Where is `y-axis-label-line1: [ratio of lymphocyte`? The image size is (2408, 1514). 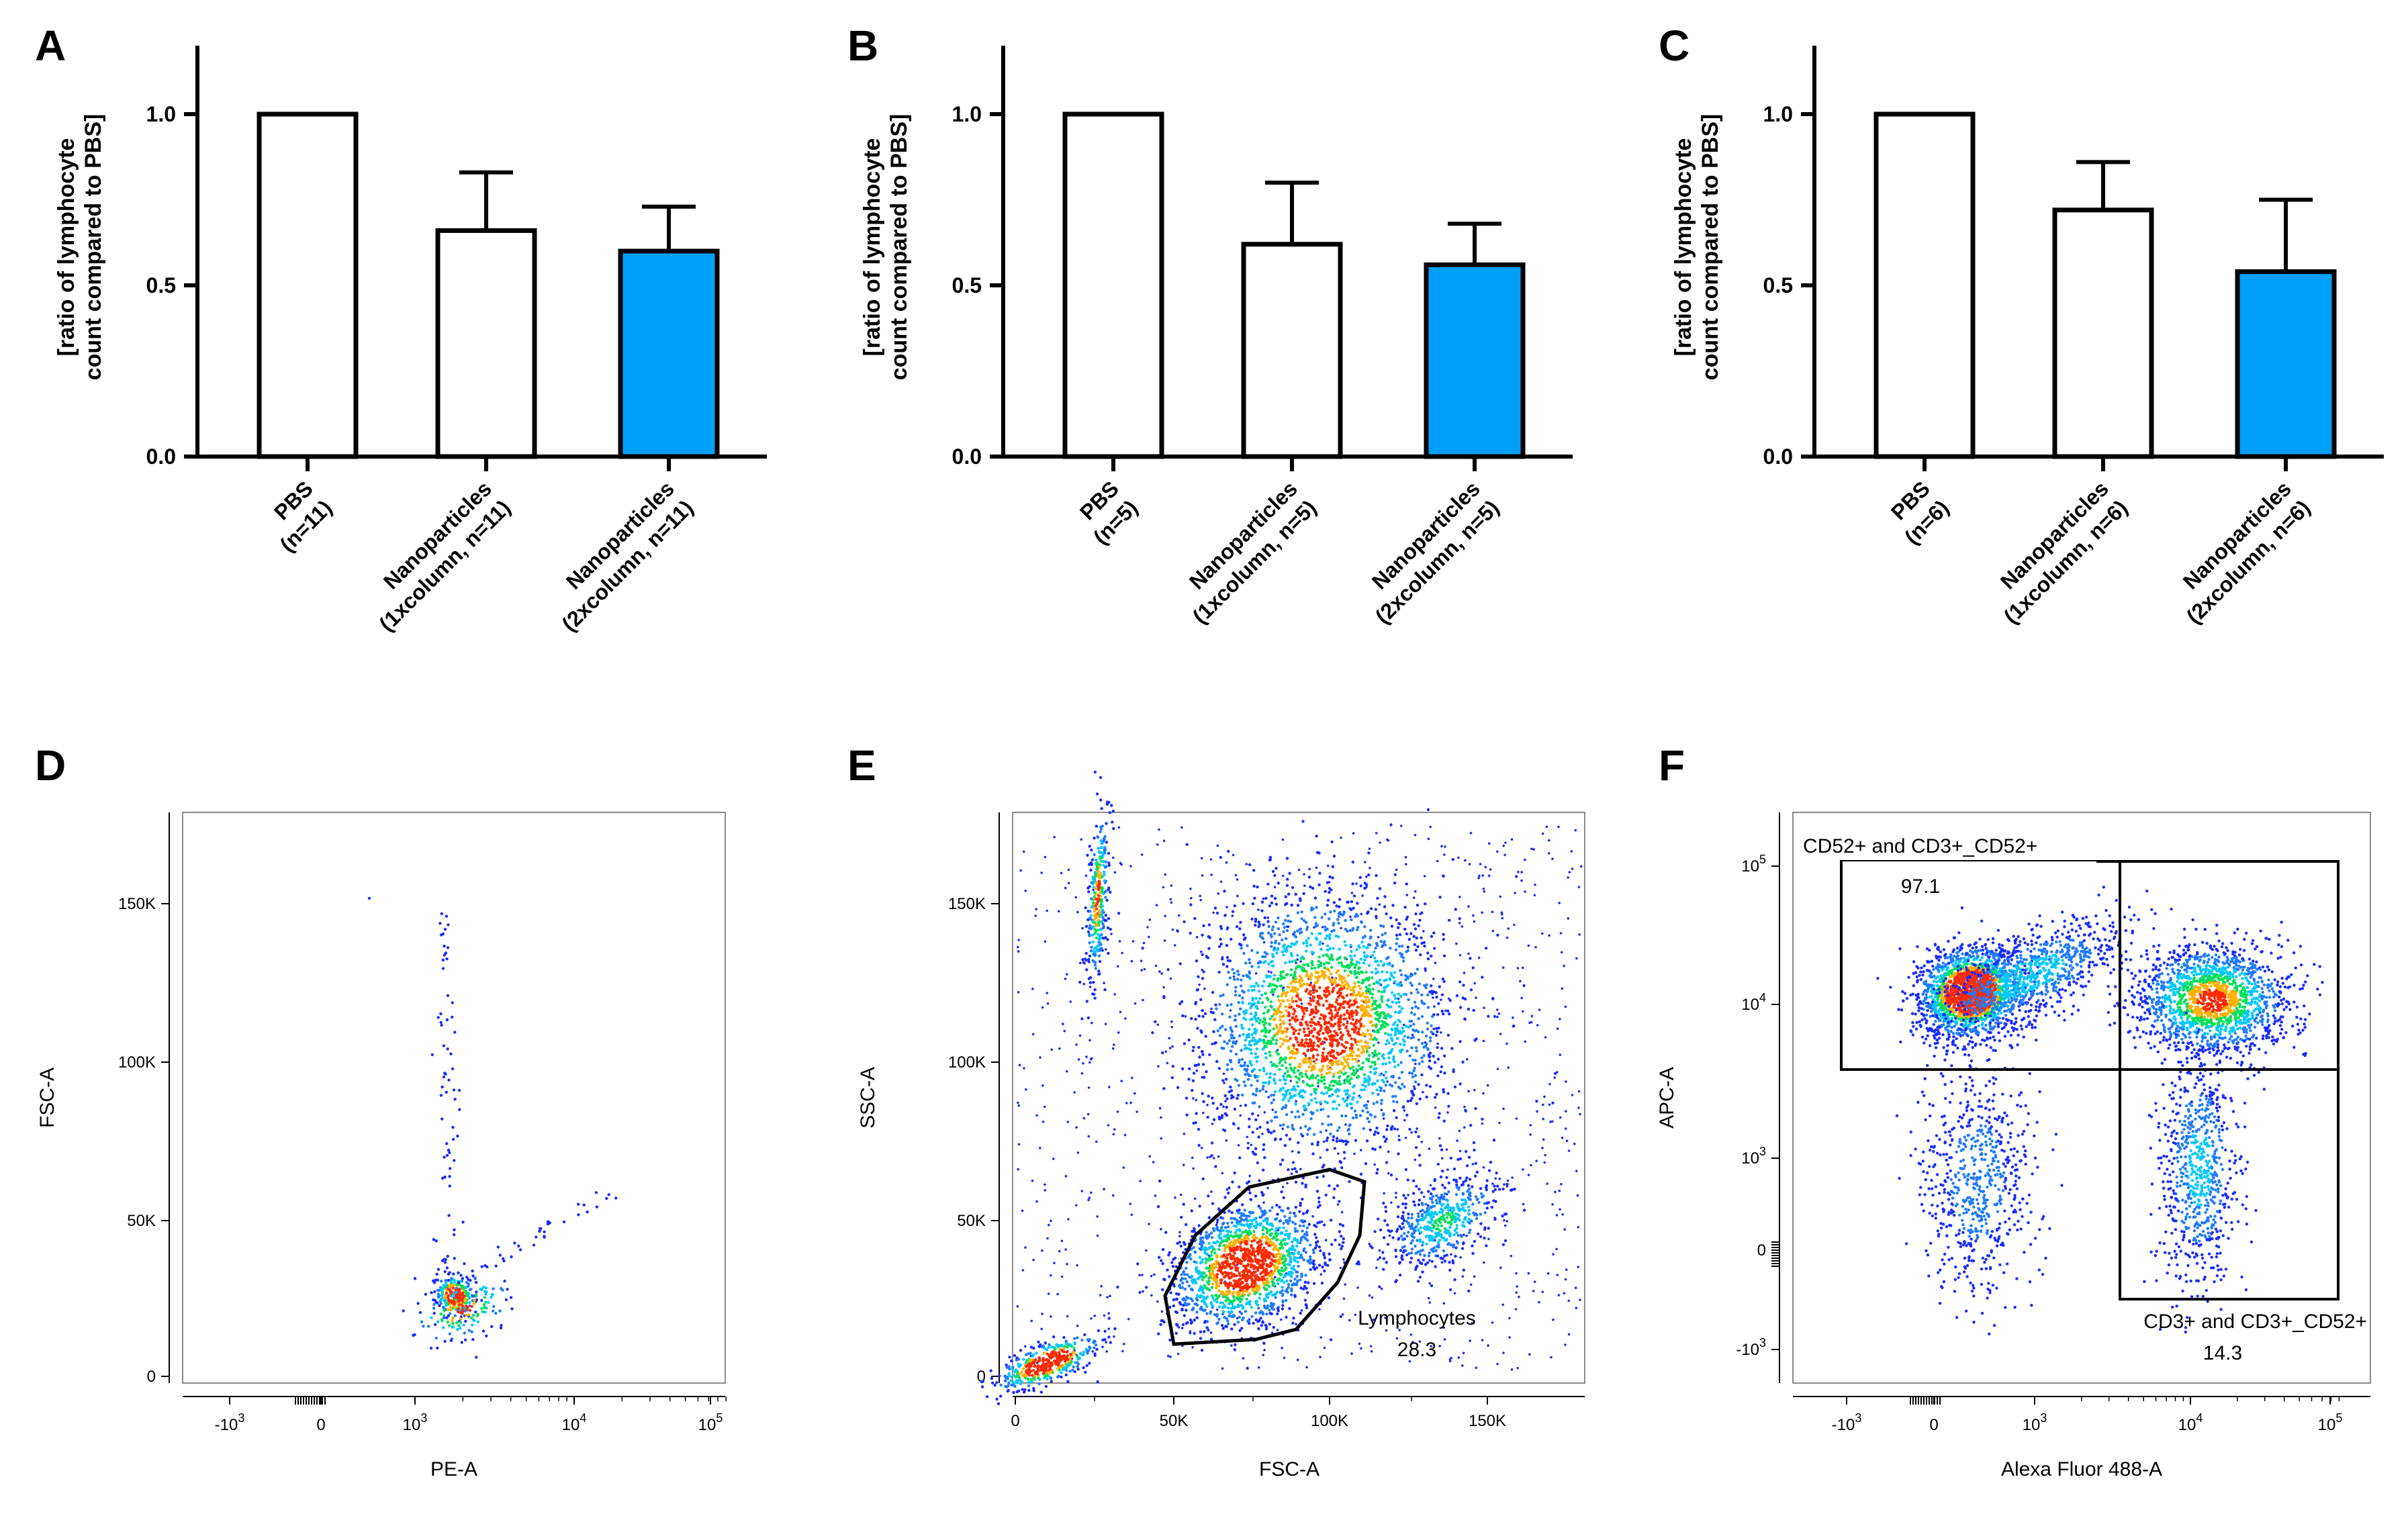
y-axis-label-line1: [ratio of lymphocyte is located at coordinates (1683, 248).